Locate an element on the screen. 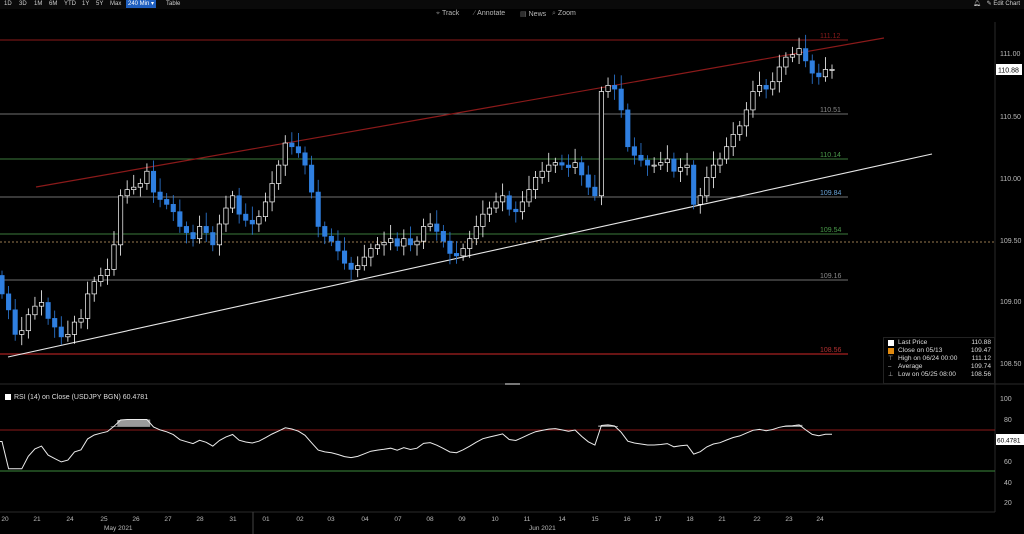  bell-icon: 🔔︎ is located at coordinates (976, 4).